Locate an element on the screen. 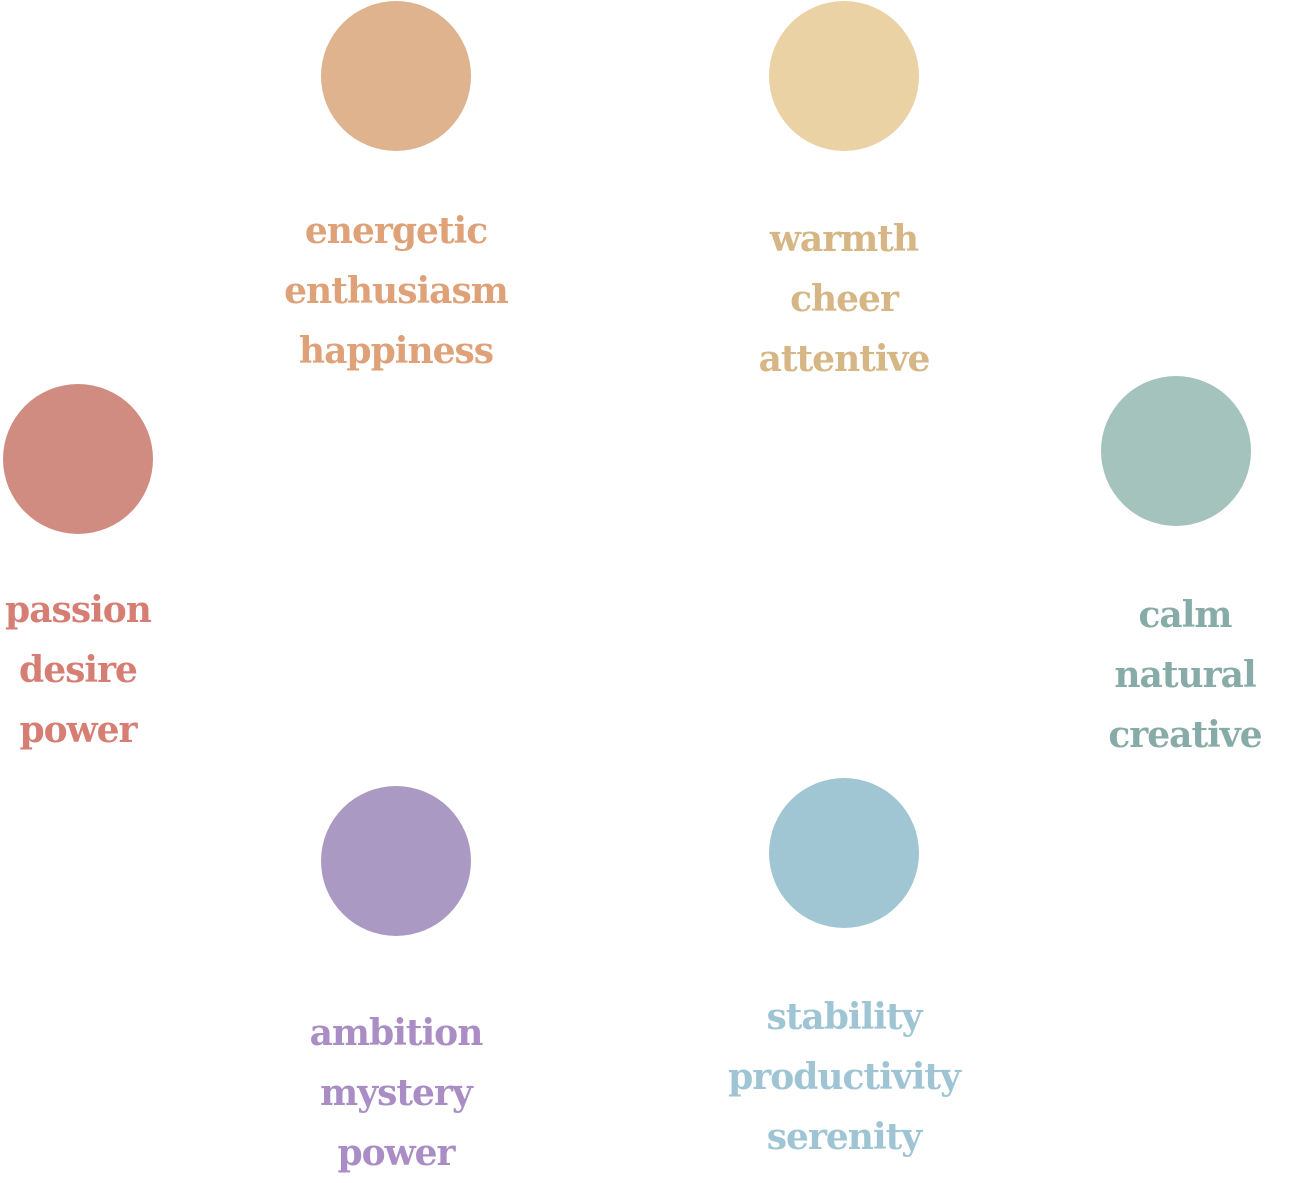 The image size is (1305, 1183). green-word-list: calm natural creative is located at coordinates (1165, 675).